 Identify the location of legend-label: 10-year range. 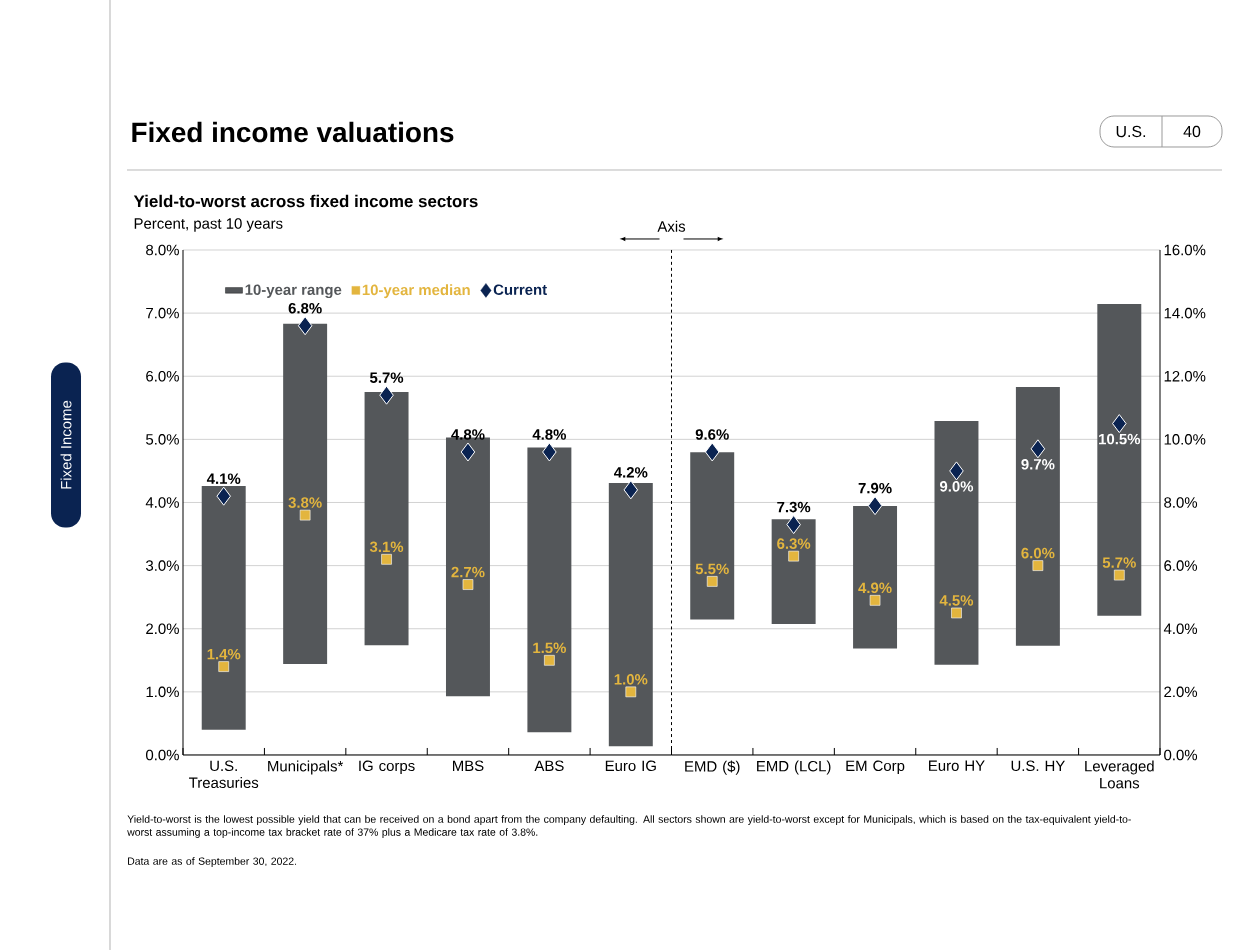
(293, 291).